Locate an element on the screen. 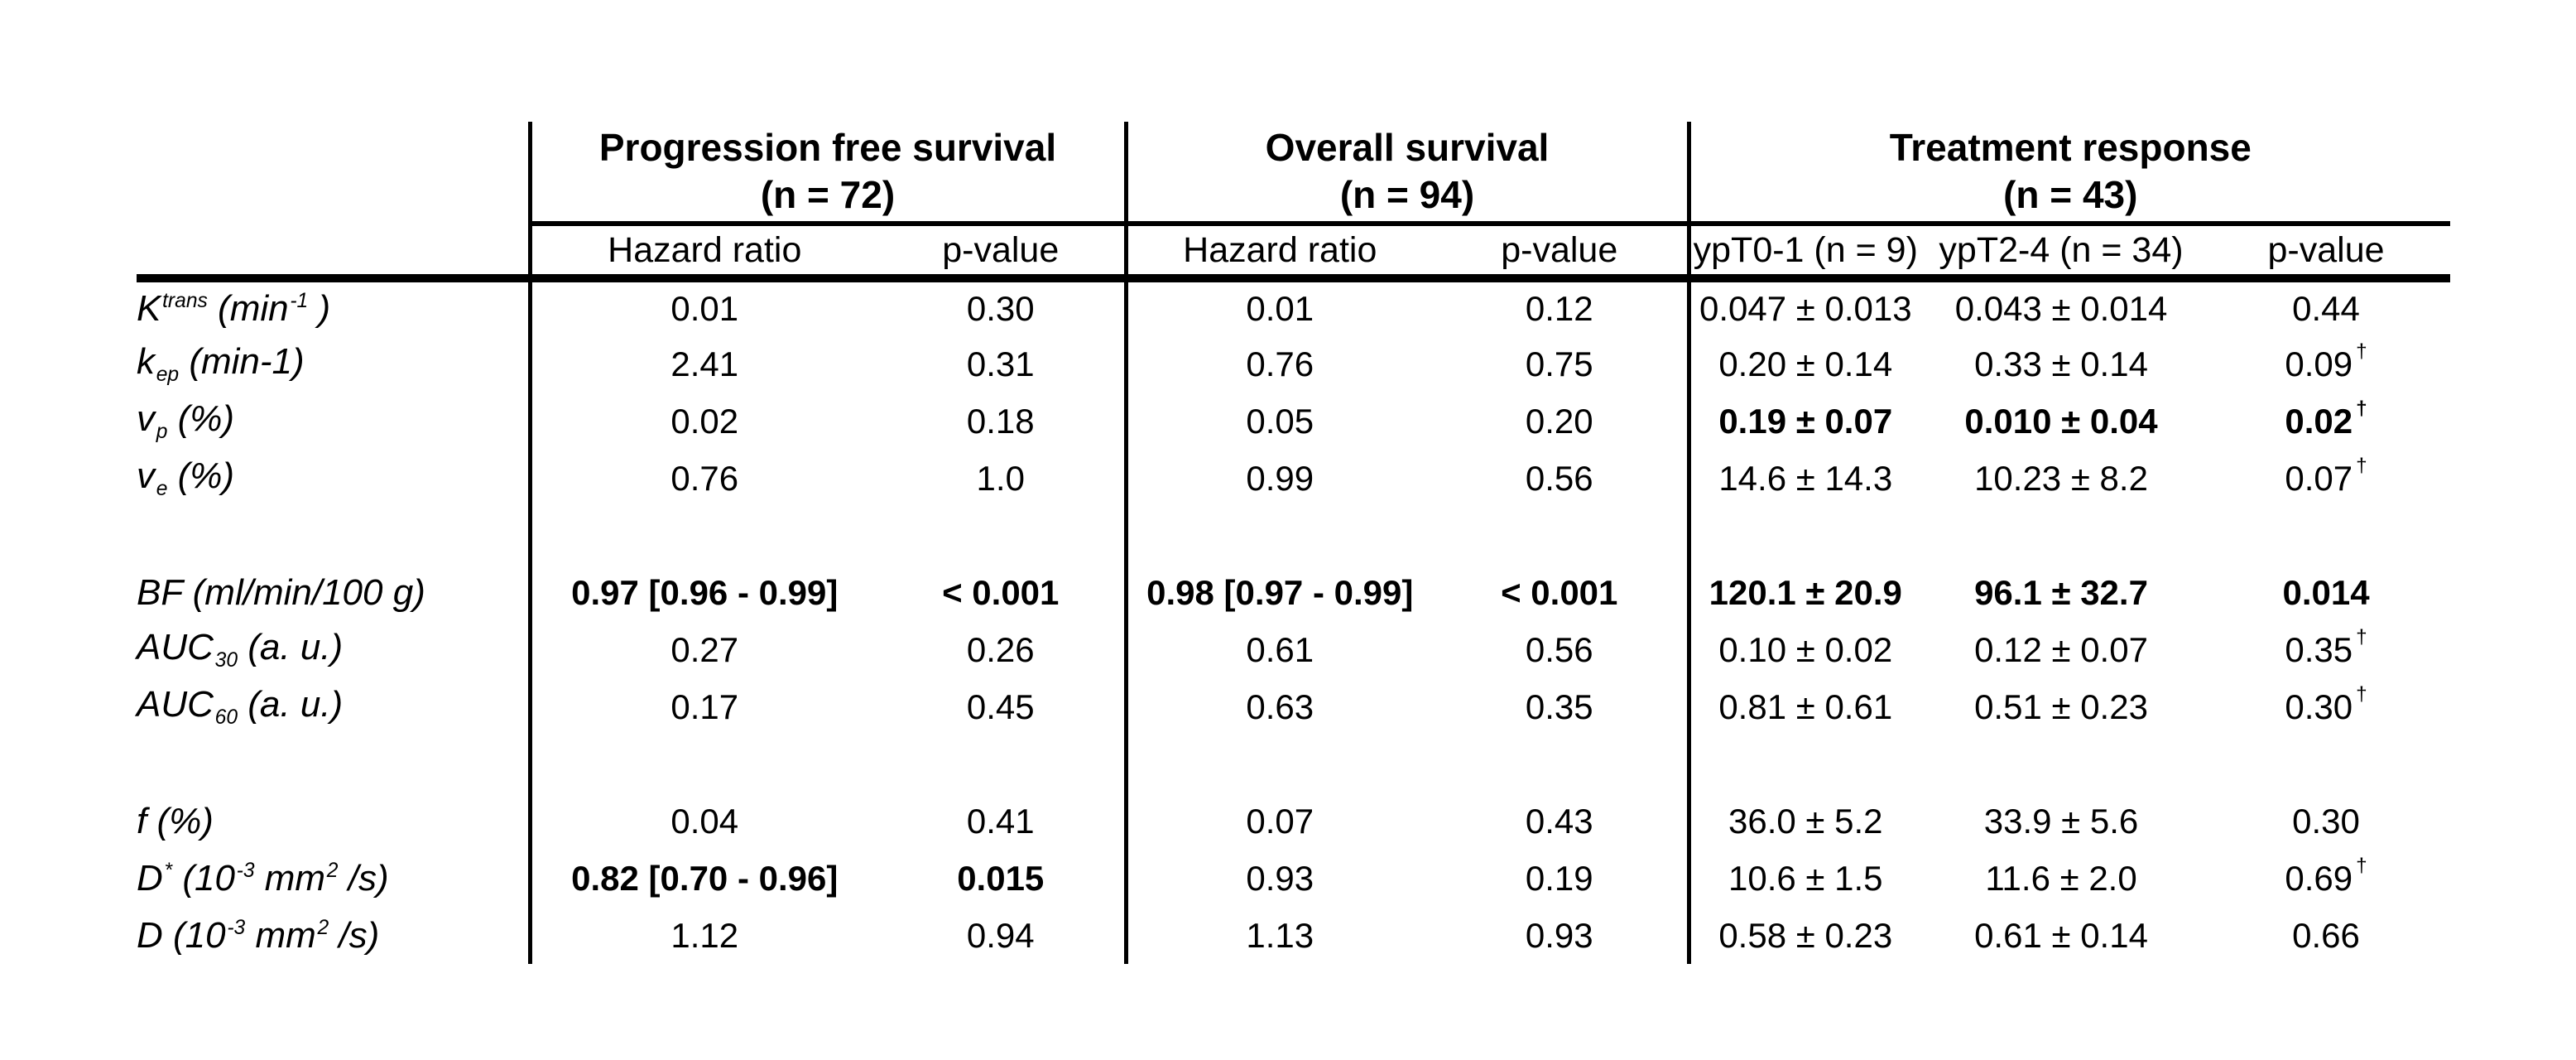 Image resolution: width=2576 pixels, height=1060 pixels. table-cell: < 0.001 is located at coordinates (1001, 592).